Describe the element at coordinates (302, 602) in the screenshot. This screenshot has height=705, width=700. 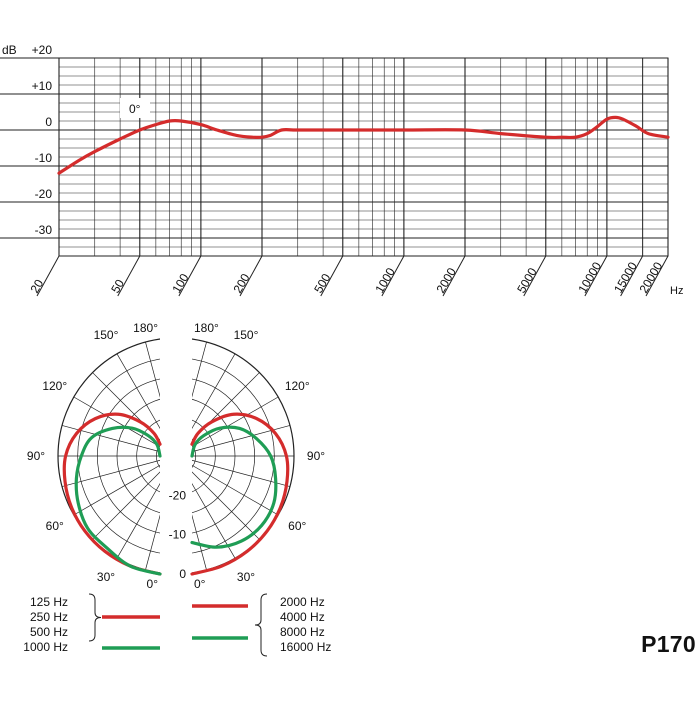
I see `legend-label: 2000 Hz` at that location.